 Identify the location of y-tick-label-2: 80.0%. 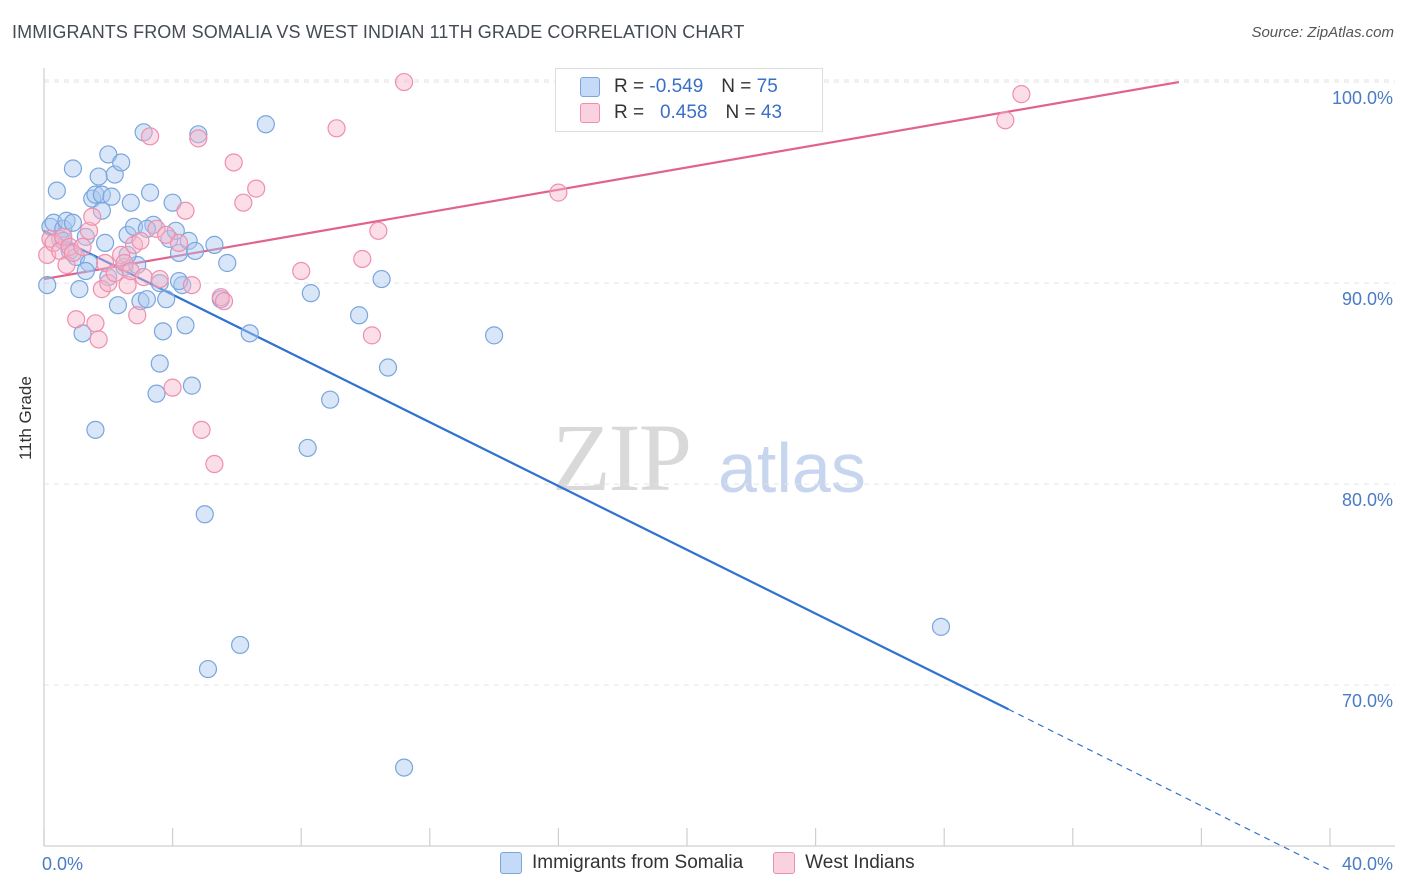
(1367, 500).